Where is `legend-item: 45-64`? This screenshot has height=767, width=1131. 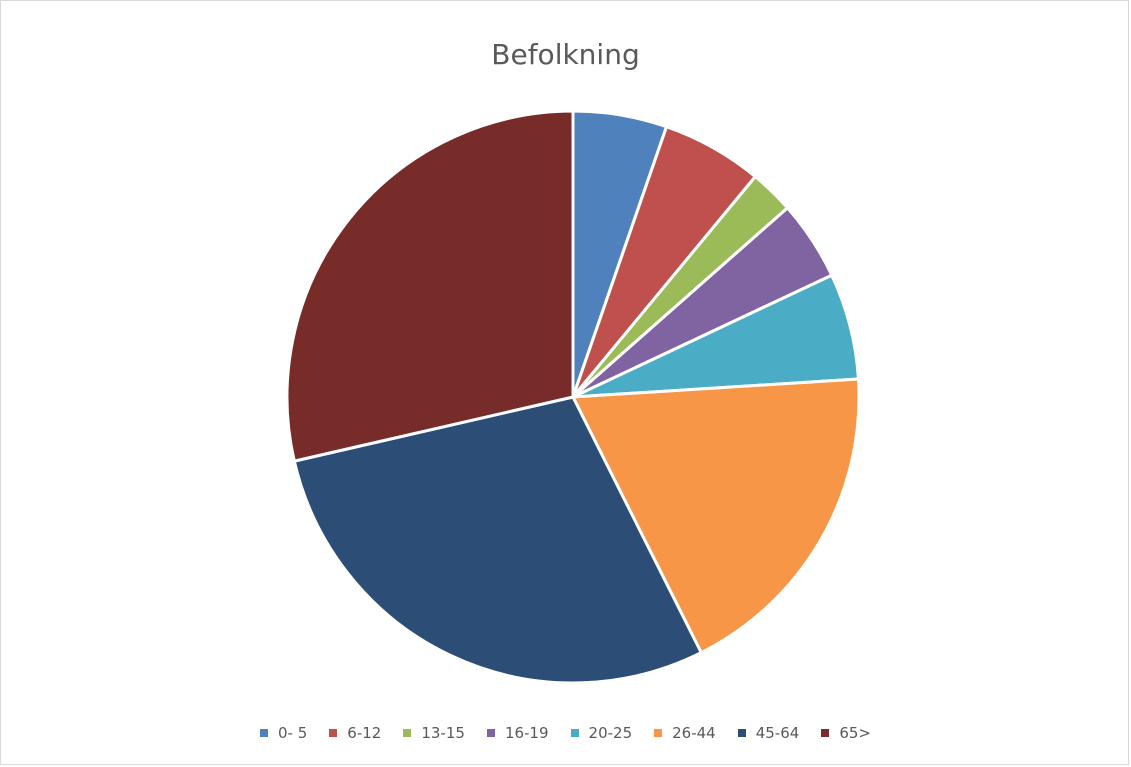 legend-item: 45-64 is located at coordinates (768, 733).